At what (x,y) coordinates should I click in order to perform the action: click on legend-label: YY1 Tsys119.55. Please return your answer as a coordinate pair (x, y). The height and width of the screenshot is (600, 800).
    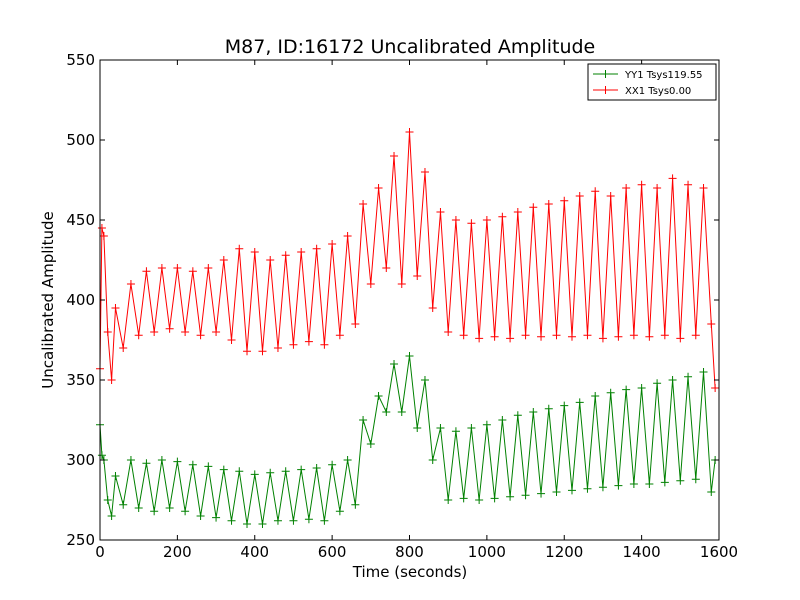
    Looking at the image, I should click on (663, 75).